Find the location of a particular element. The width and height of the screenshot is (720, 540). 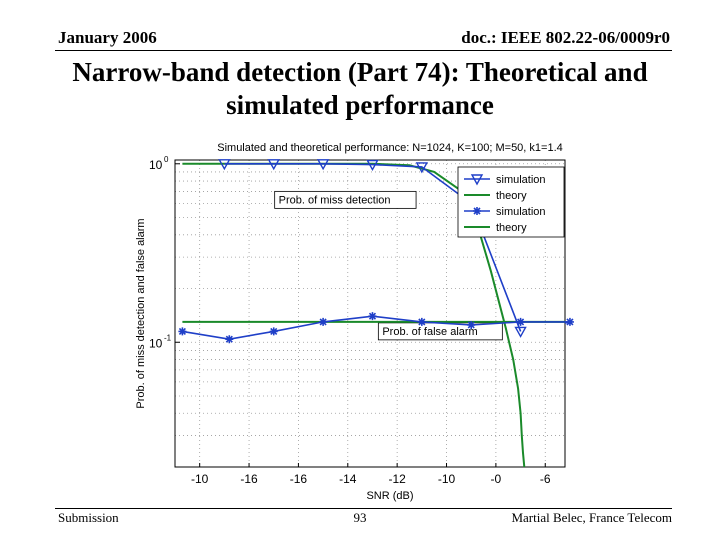

header-date: January 2006 is located at coordinates (107, 37).